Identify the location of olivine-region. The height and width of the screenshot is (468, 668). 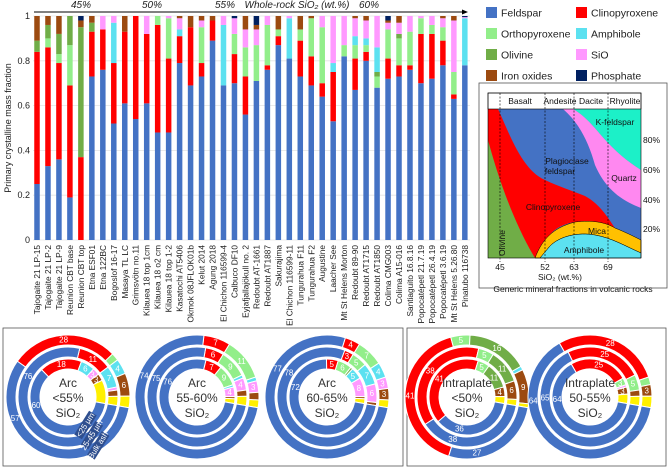
(511, 199).